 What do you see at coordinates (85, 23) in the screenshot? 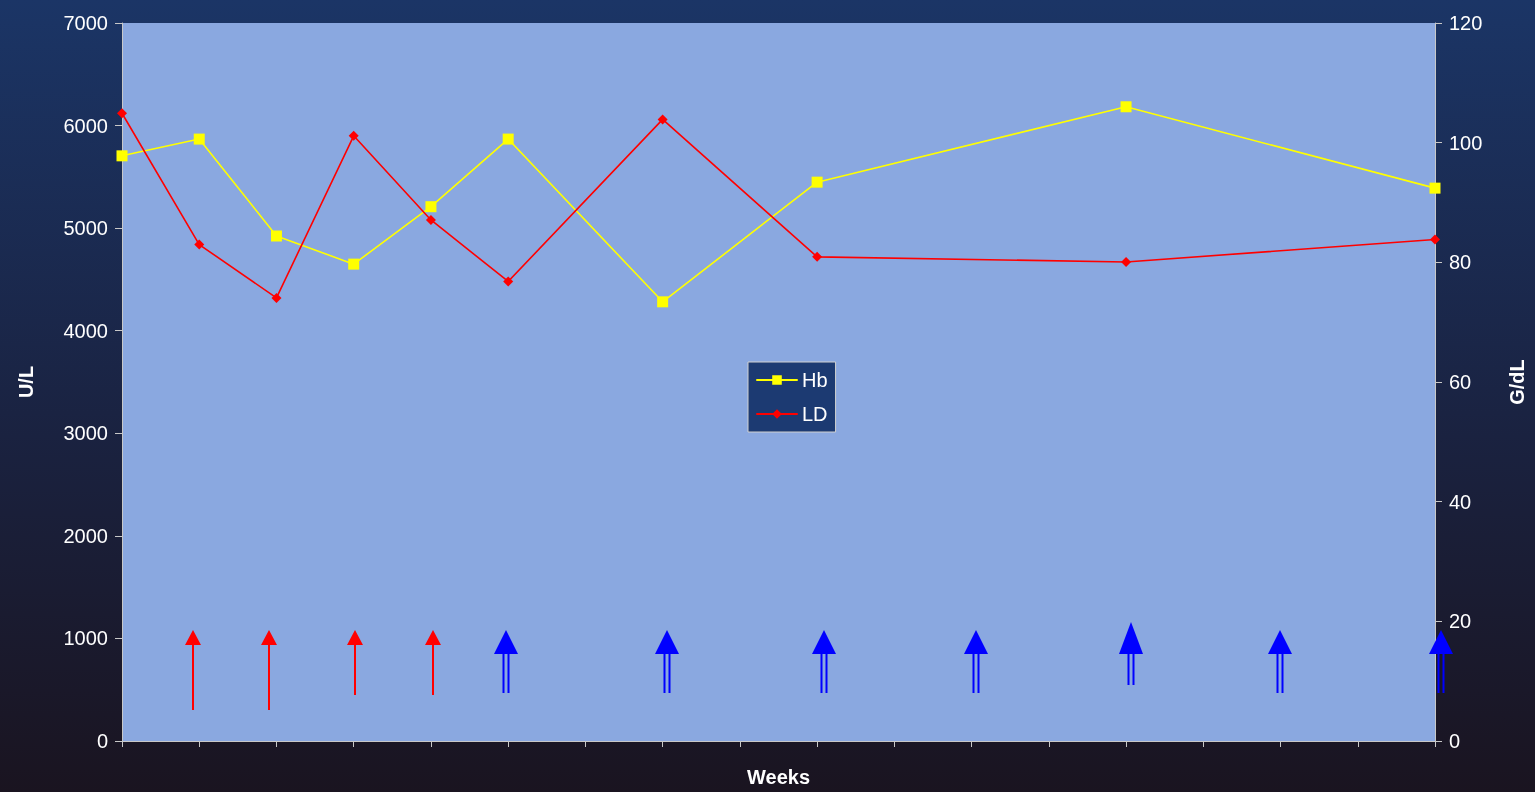
I see `y-tick-label: 7000` at bounding box center [85, 23].